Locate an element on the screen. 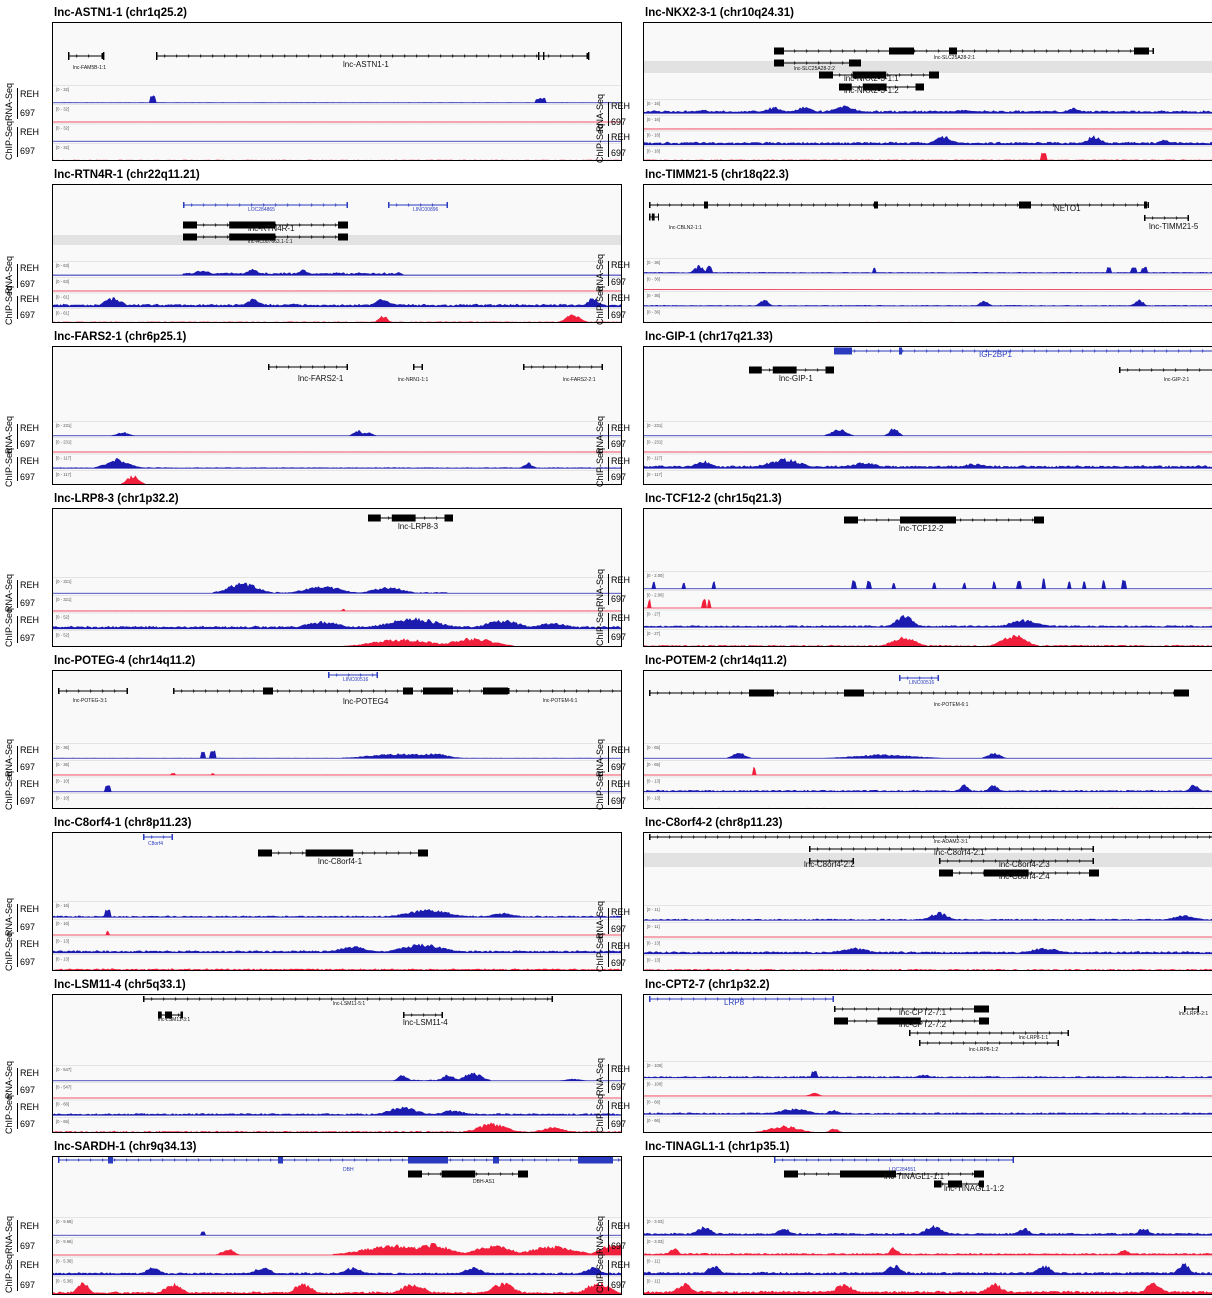  gene-label: NETO1 is located at coordinates (1067, 208).